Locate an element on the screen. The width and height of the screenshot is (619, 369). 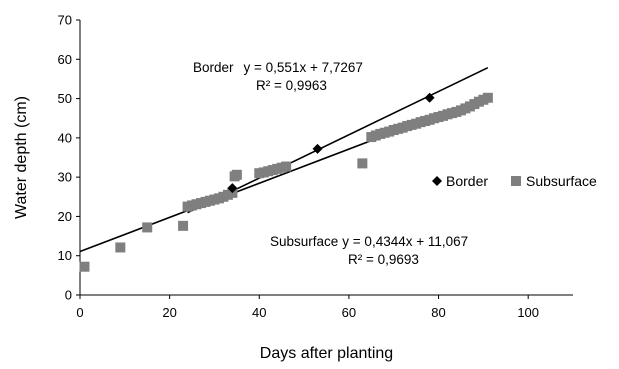
x-tick-label: 40 is located at coordinates (259, 312).